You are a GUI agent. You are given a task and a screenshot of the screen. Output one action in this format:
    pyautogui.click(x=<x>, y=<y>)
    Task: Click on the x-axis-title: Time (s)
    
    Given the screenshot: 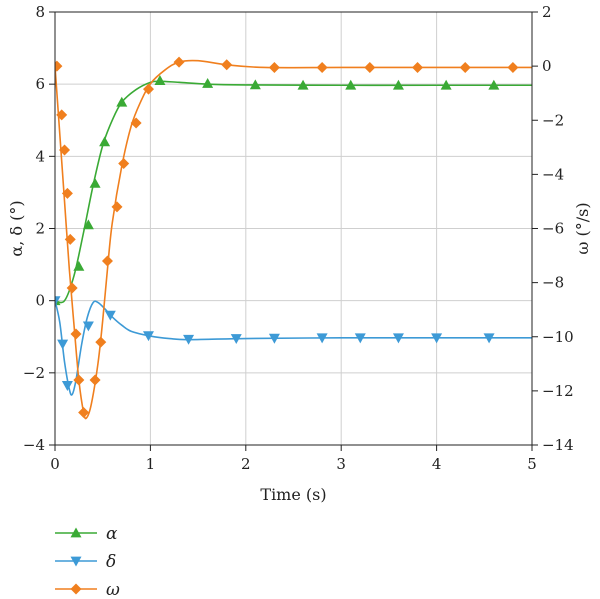 What is the action you would take?
    pyautogui.click(x=293, y=494)
    